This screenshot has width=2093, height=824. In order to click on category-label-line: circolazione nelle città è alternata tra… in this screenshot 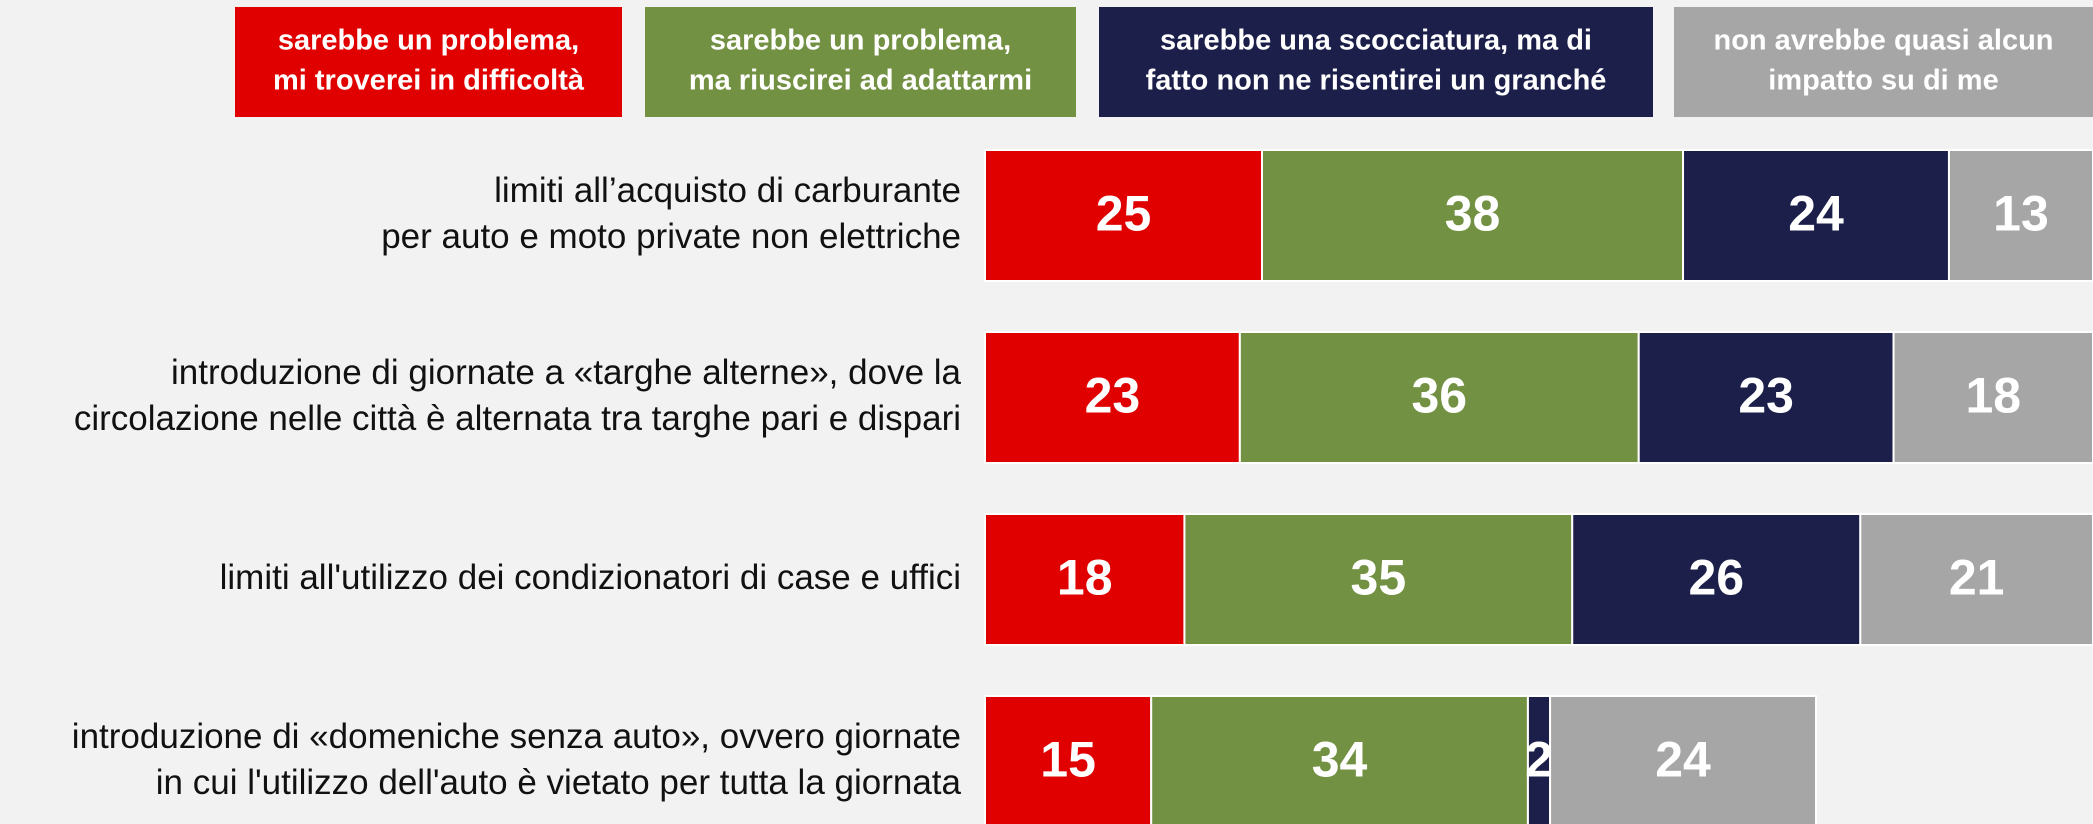, I will do `click(517, 418)`.